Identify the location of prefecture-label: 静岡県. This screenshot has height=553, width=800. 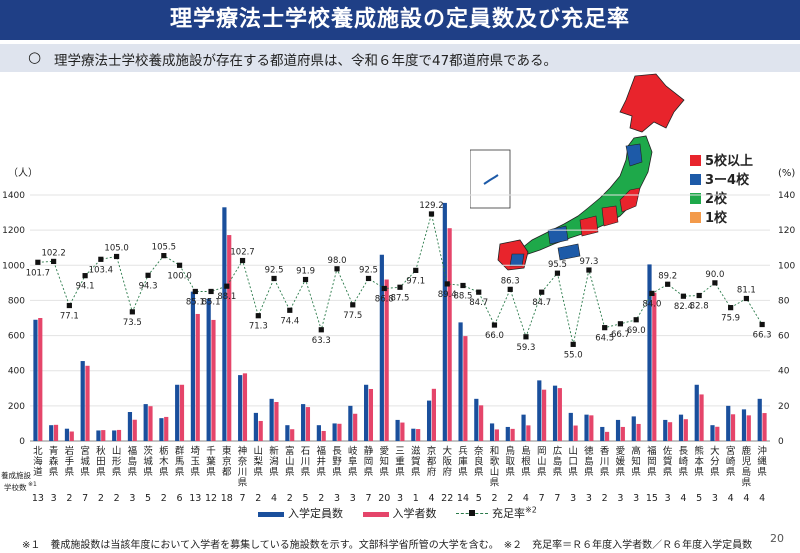
(369, 461).